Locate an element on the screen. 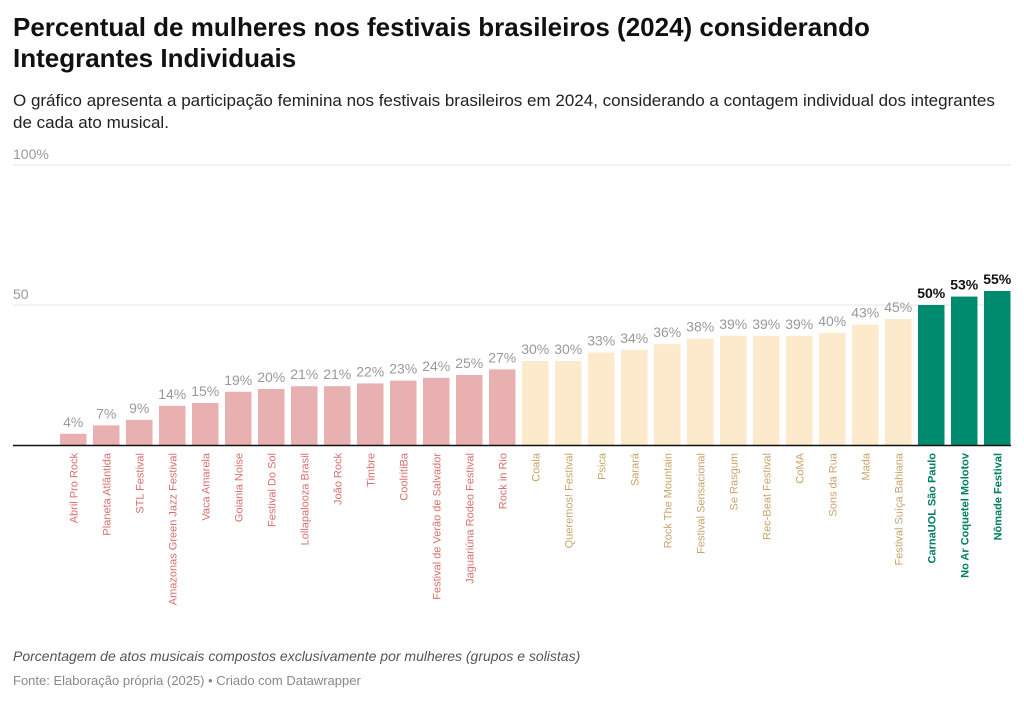 The width and height of the screenshot is (1024, 702). category-label: Festival Sensacional is located at coordinates (701, 503).